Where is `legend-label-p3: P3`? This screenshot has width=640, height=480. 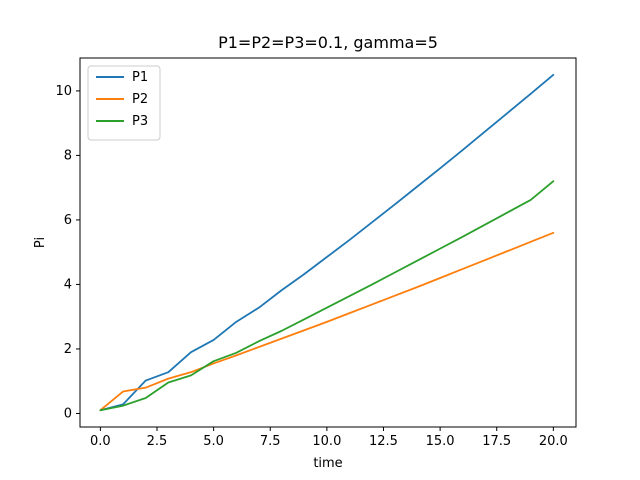 legend-label-p3: P3 is located at coordinates (140, 121).